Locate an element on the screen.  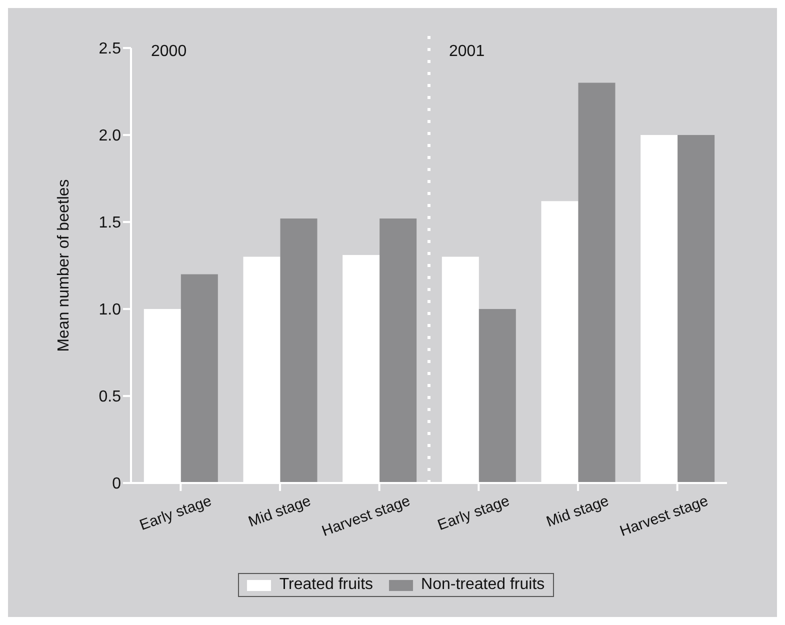
y-tick-label: 1.0 is located at coordinates (110, 310).